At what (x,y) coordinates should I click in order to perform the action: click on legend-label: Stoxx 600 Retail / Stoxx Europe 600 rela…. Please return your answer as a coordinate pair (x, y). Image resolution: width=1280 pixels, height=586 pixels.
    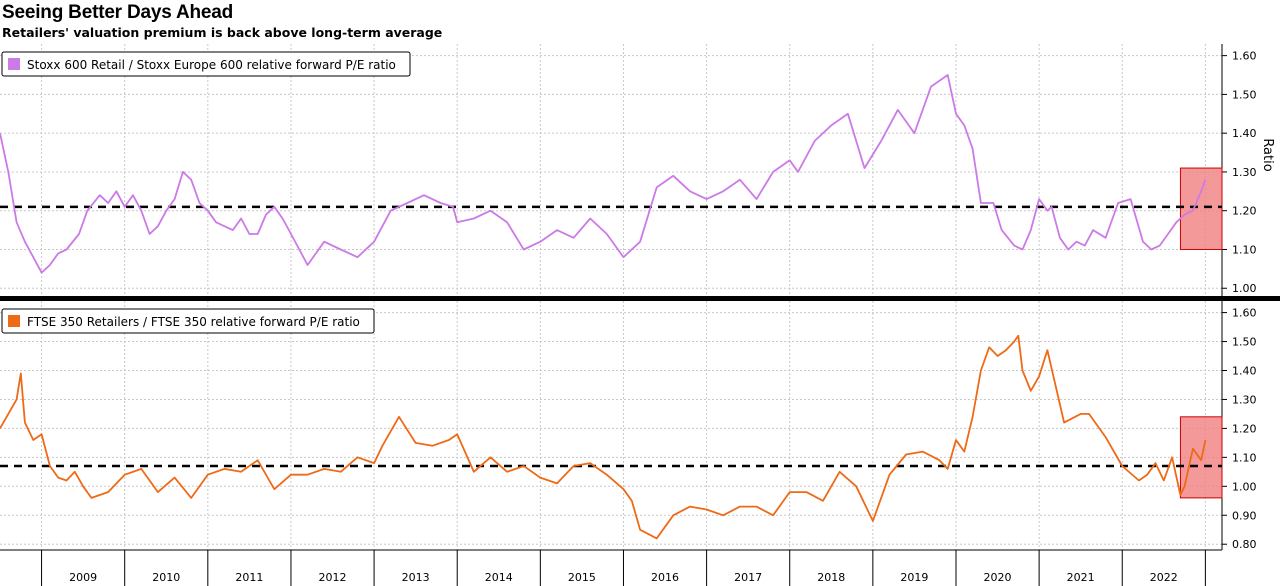
    Looking at the image, I should click on (211, 65).